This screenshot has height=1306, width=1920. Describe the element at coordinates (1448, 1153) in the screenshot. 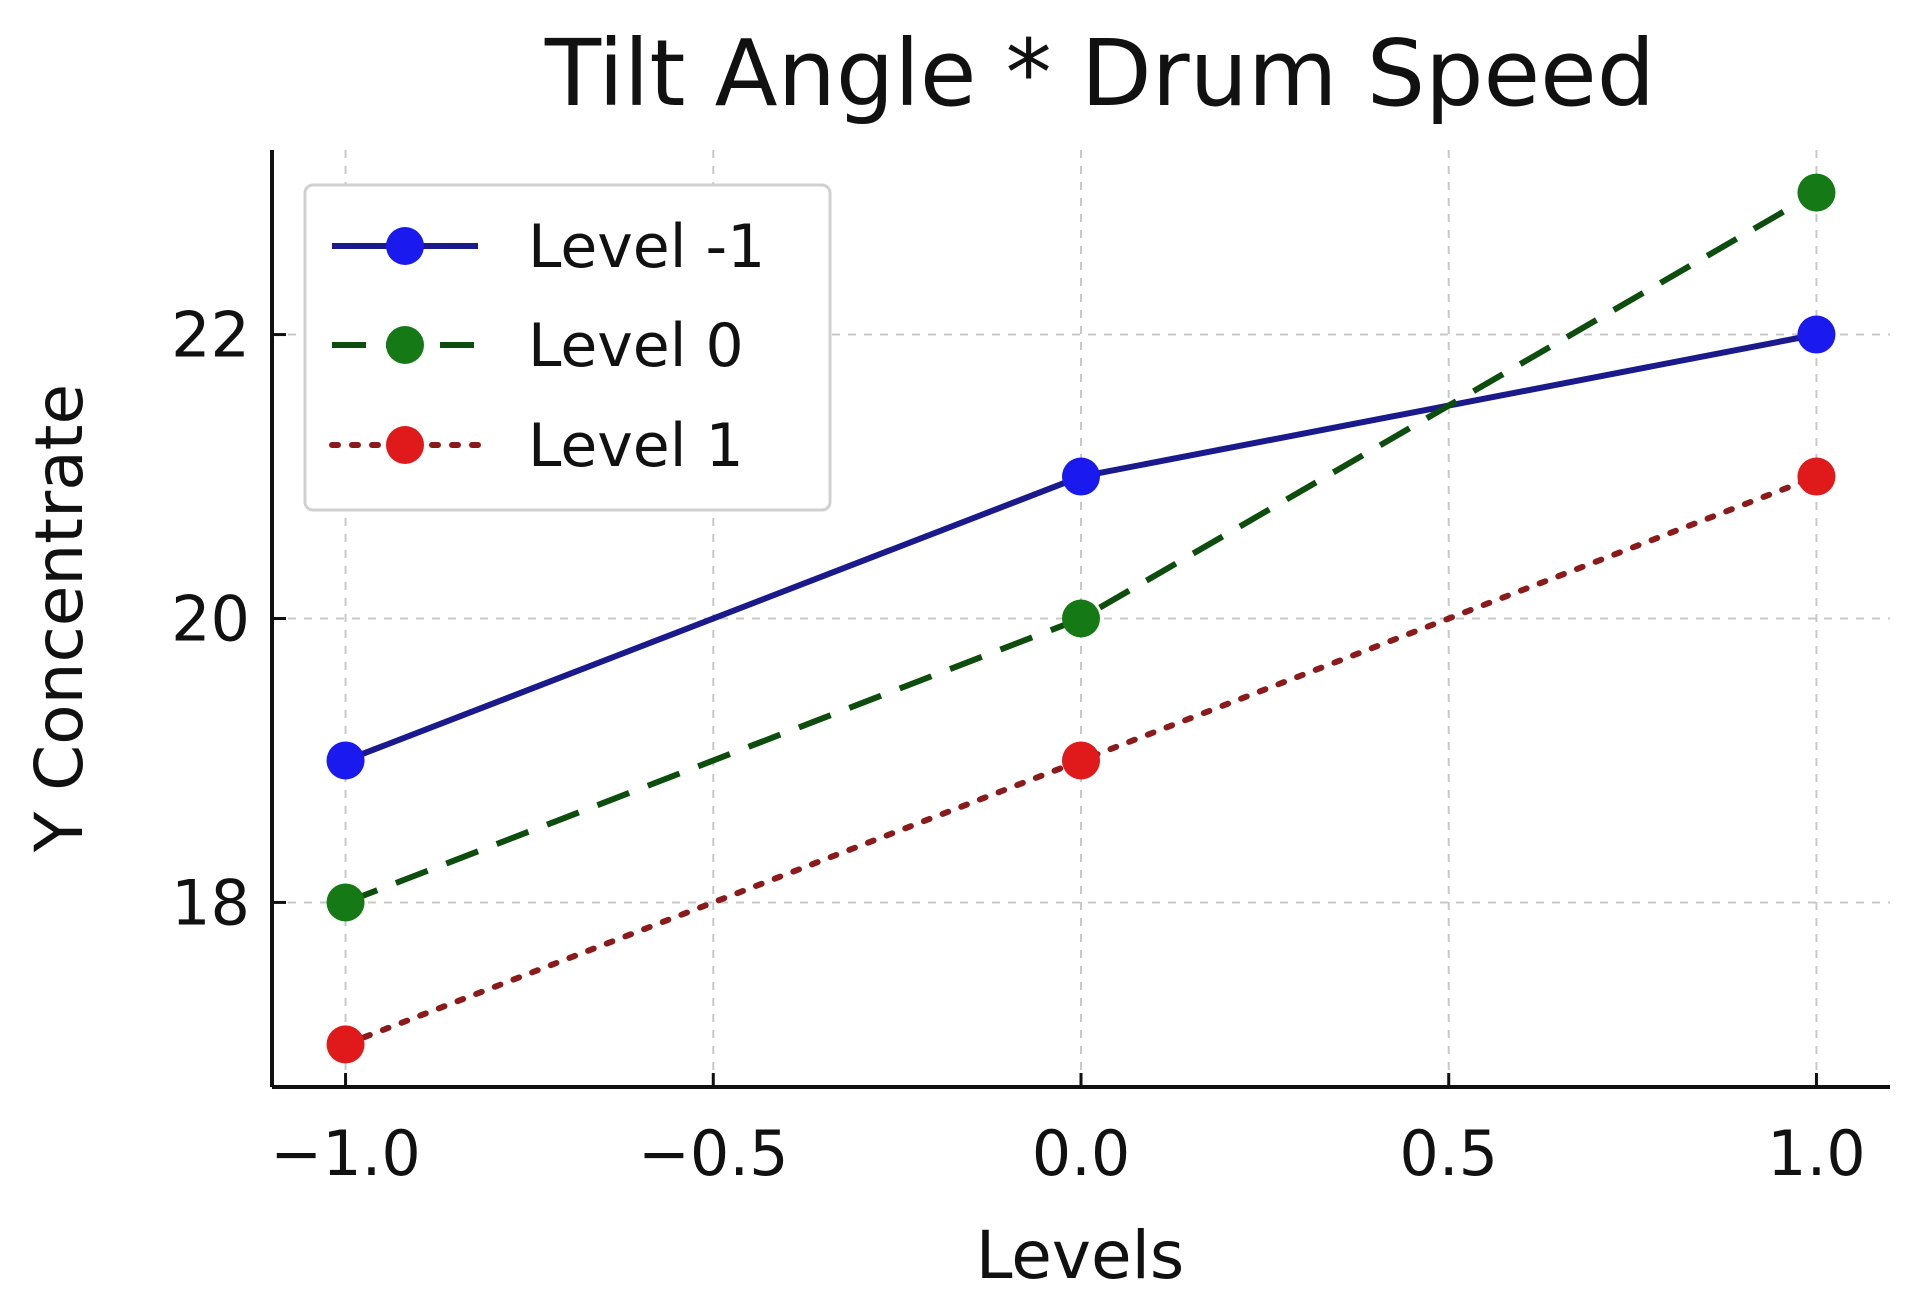

I see `x-tick-label: 0.5` at that location.